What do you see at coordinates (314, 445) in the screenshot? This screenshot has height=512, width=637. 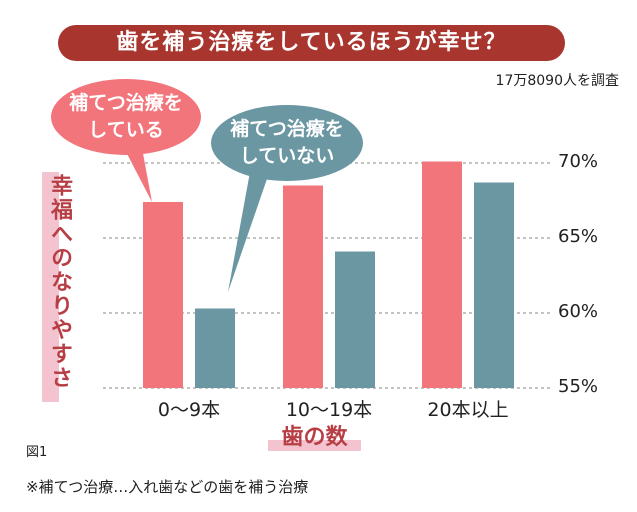 I see `x-axis-label-highlight` at bounding box center [314, 445].